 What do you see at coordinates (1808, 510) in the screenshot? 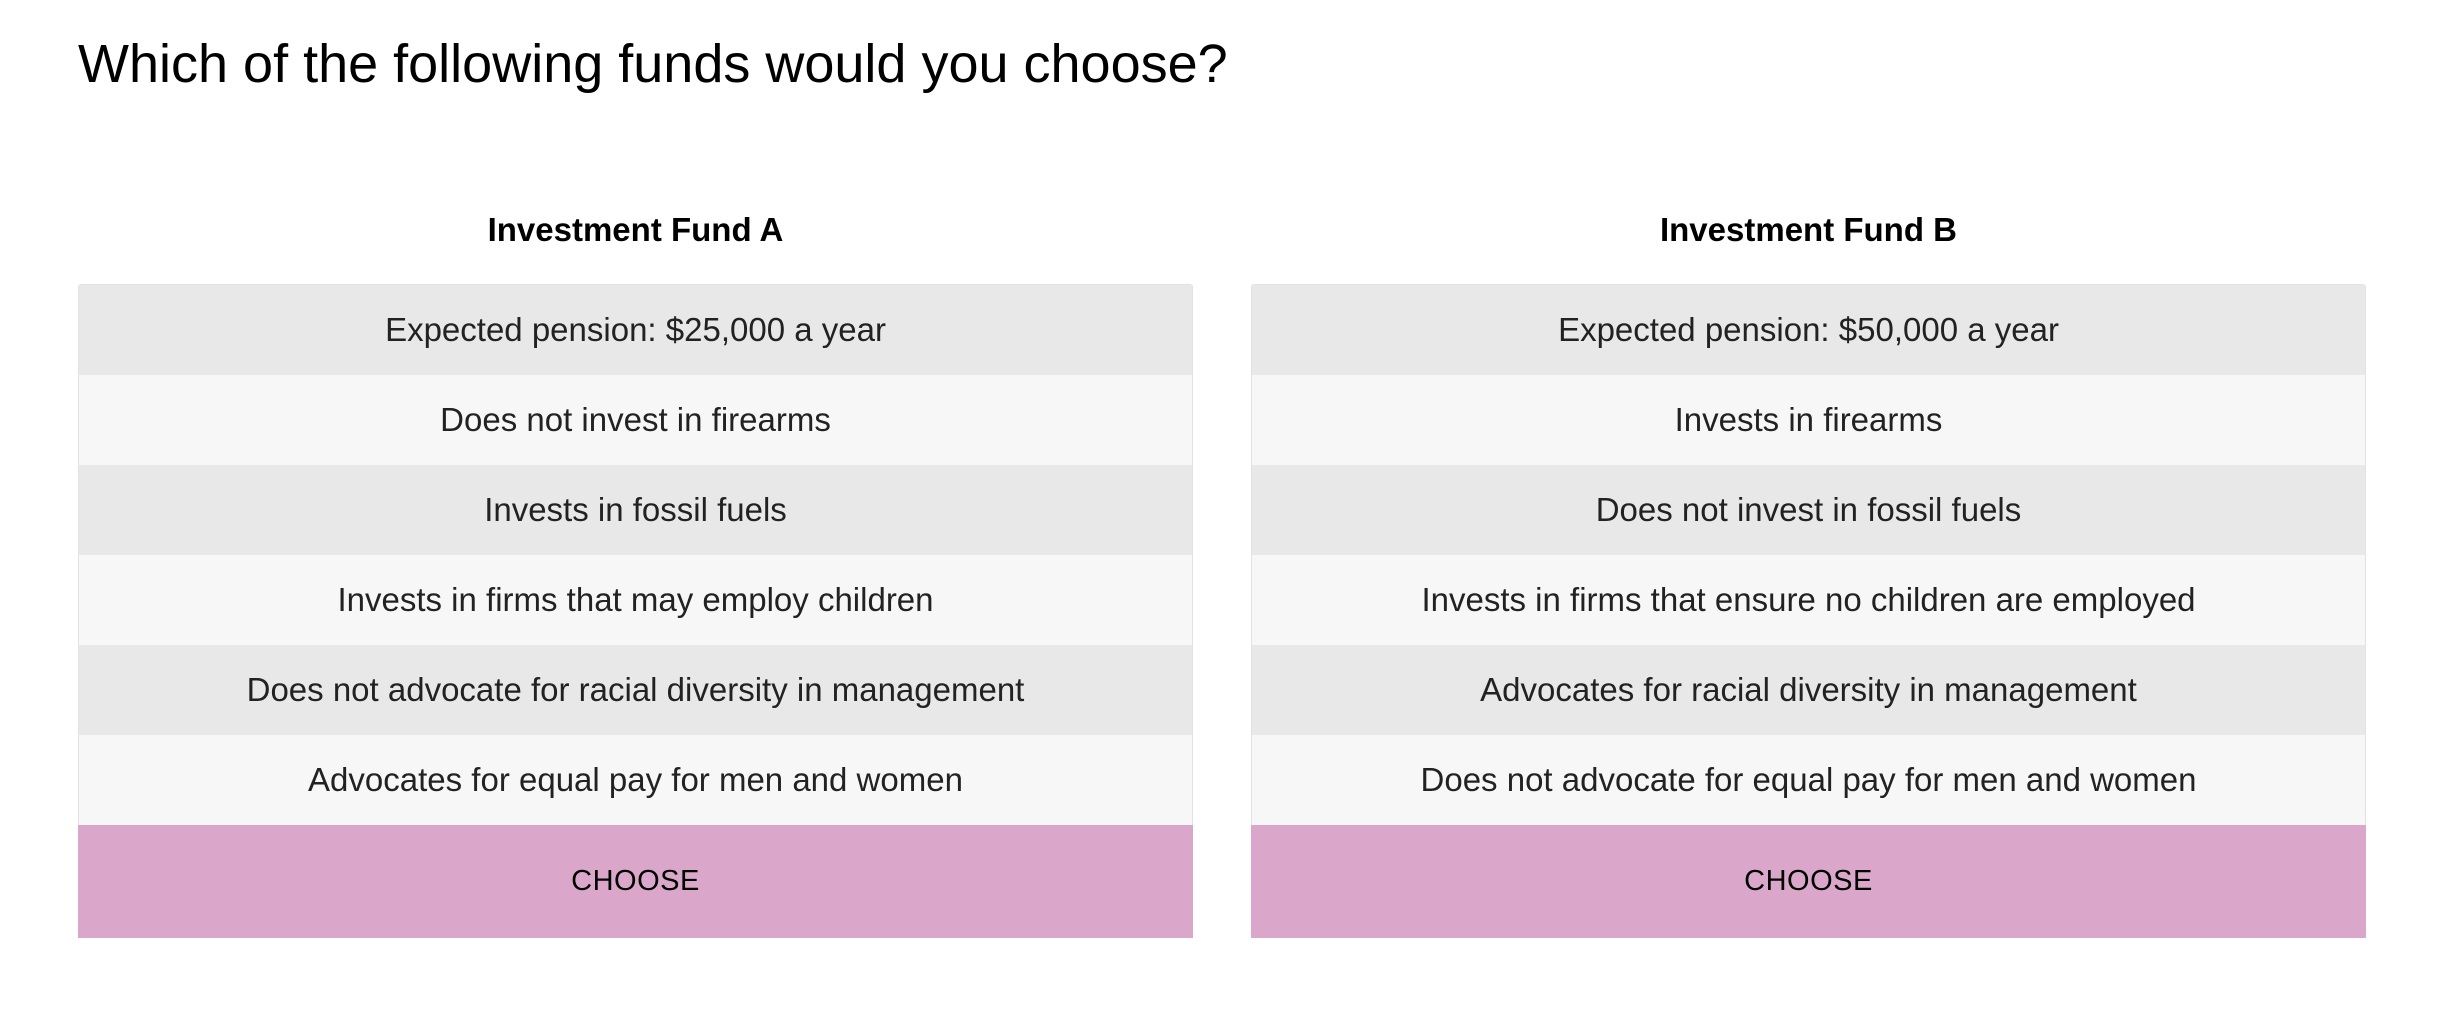
I see `fund-b-attribute-fossil-fuels: Does not invest in fossil fuels` at bounding box center [1808, 510].